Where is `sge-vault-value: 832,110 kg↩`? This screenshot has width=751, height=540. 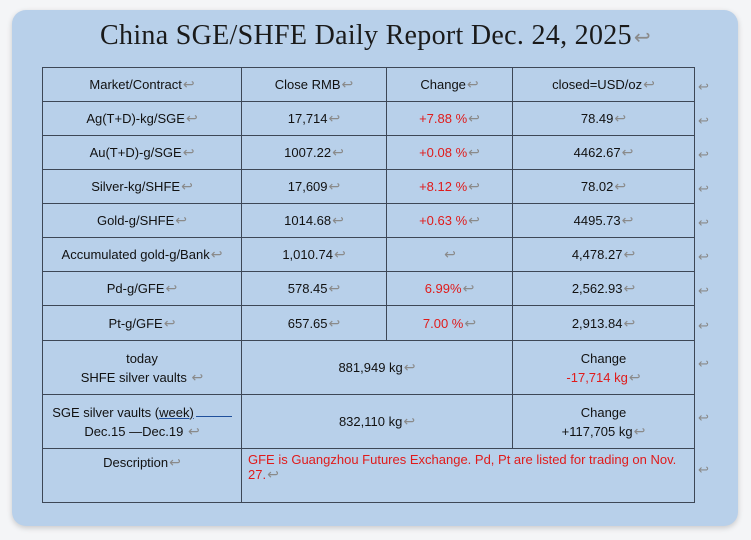 sge-vault-value: 832,110 kg↩ is located at coordinates (377, 421).